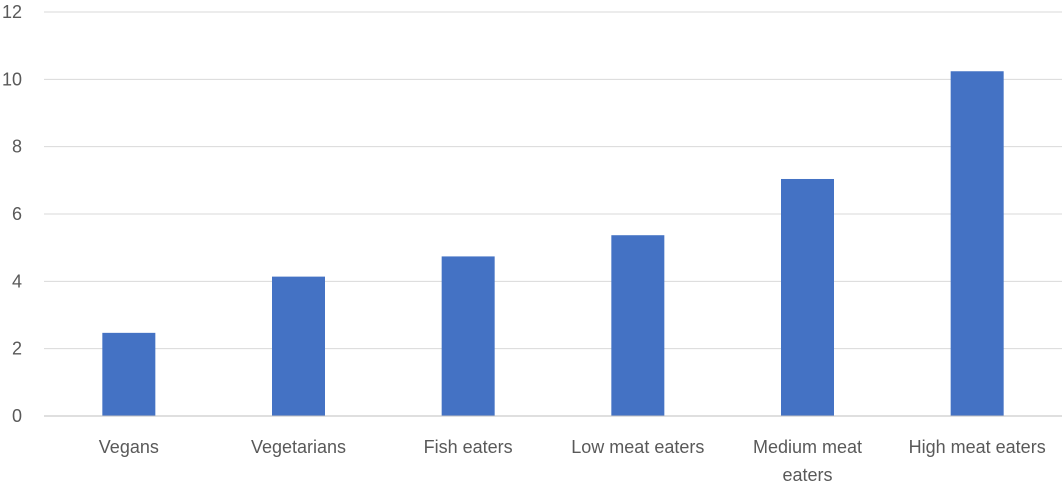 The width and height of the screenshot is (1063, 489). I want to click on y-tick-label: 4, so click(17, 281).